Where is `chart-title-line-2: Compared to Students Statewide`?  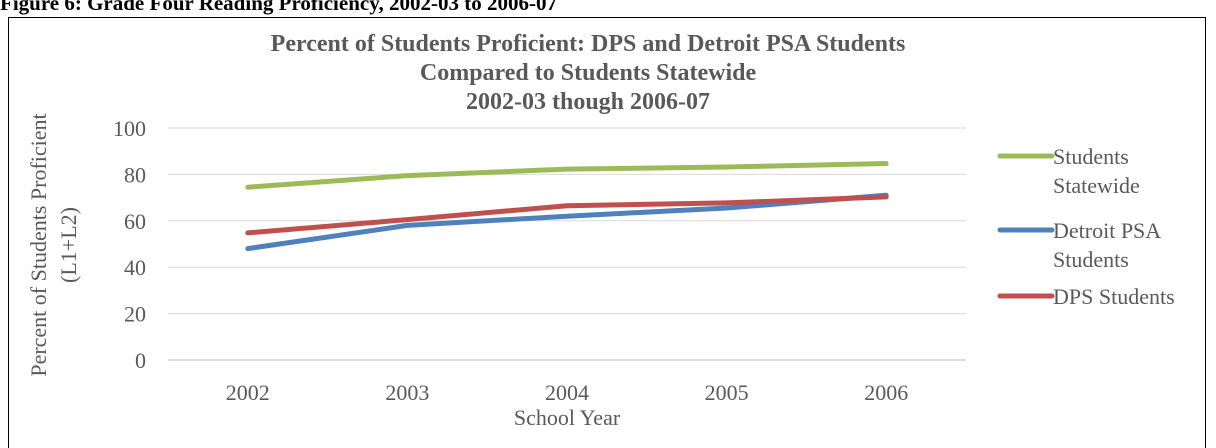 chart-title-line-2: Compared to Students Statewide is located at coordinates (588, 73).